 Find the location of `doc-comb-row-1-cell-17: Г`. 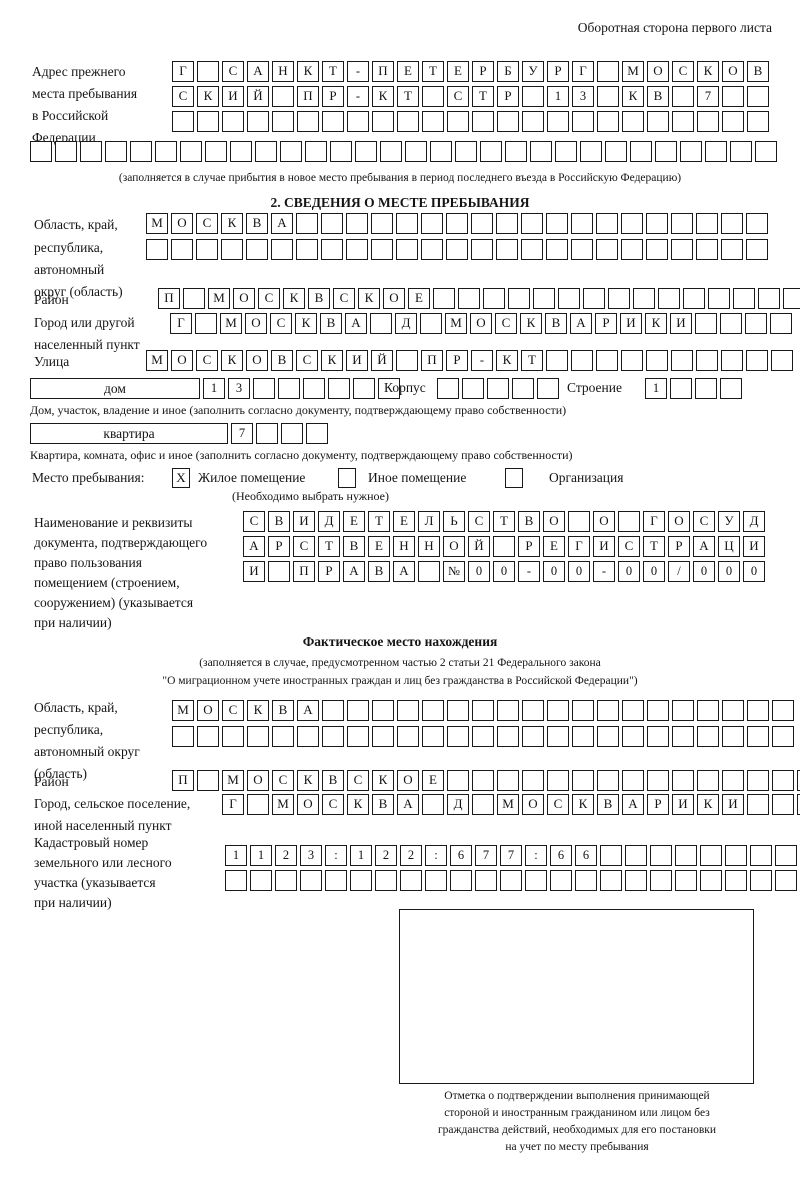

doc-comb-row-1-cell-17: Г is located at coordinates (654, 521).